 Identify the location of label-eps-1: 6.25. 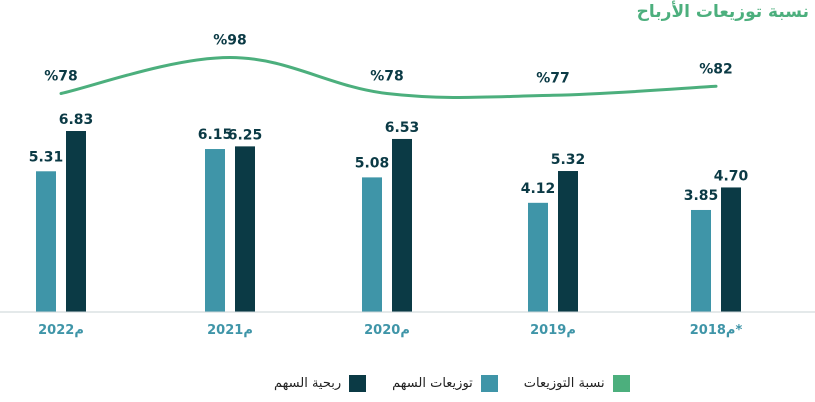
(245, 135).